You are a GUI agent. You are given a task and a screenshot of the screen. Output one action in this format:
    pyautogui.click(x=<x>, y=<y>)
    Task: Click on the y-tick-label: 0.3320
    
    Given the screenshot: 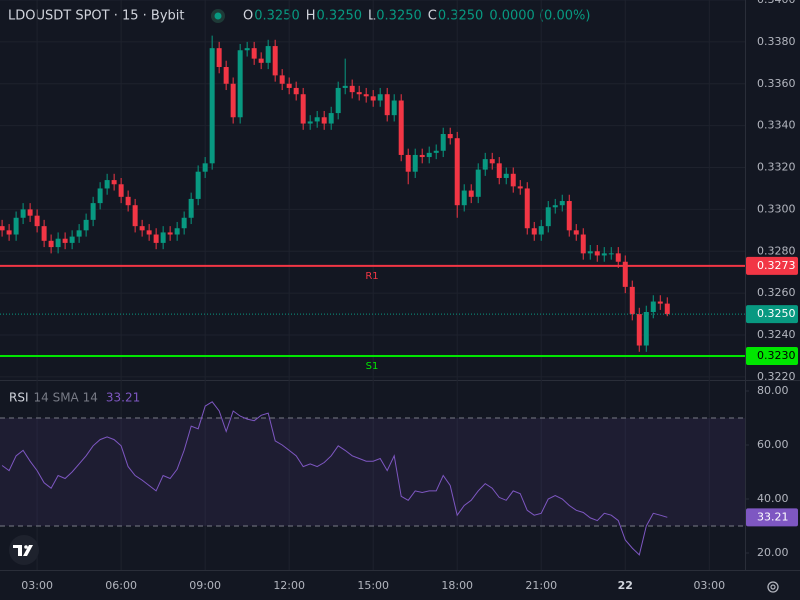 What is the action you would take?
    pyautogui.click(x=776, y=167)
    